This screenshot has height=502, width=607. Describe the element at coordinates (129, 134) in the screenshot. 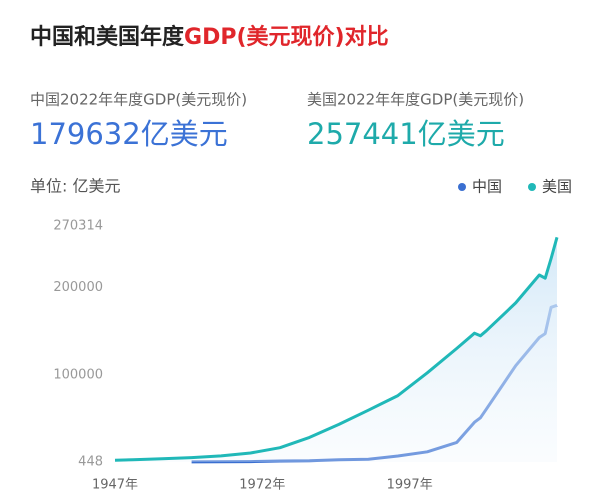

I see `stat-value: 179632亿美元` at that location.